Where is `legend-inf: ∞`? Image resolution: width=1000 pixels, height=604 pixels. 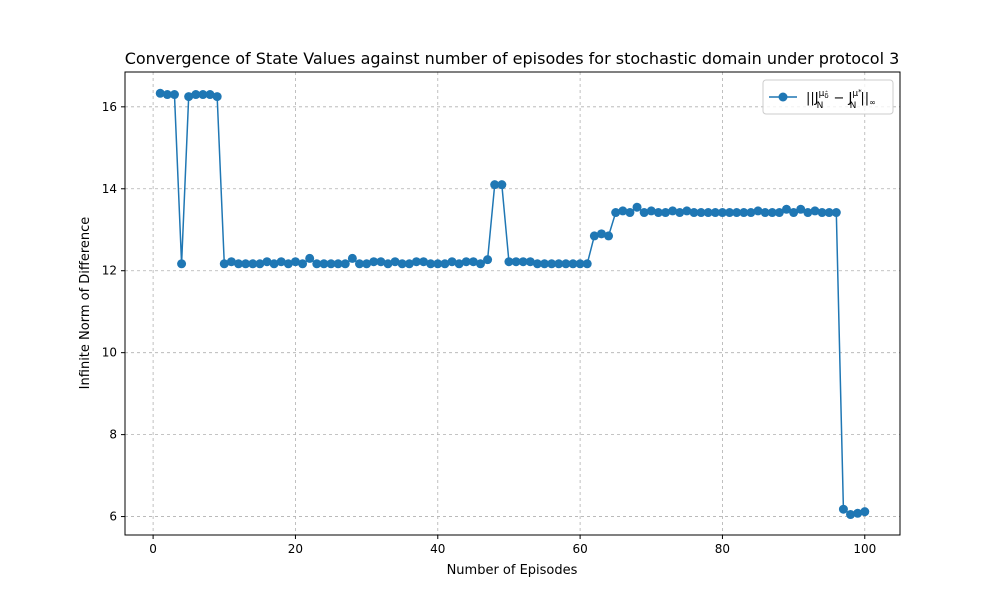 legend-inf: ∞ is located at coordinates (872, 102).